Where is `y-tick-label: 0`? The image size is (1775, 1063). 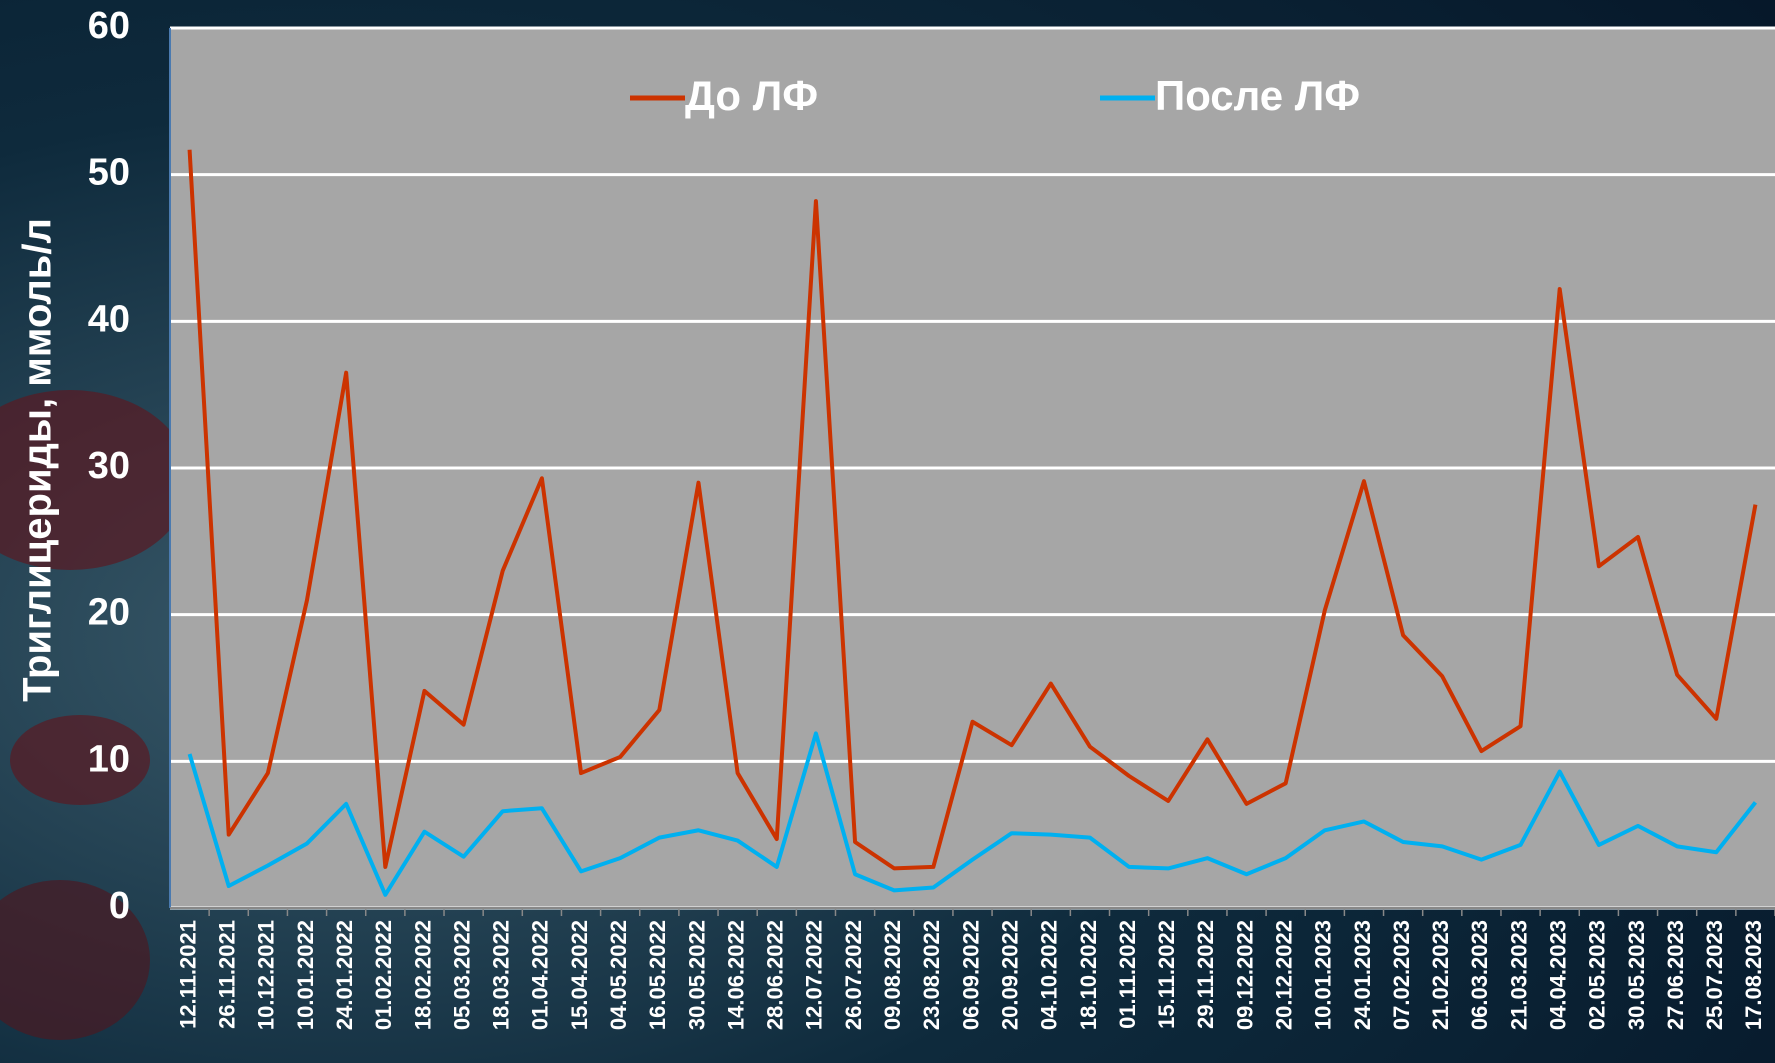 y-tick-label: 0 is located at coordinates (119, 906).